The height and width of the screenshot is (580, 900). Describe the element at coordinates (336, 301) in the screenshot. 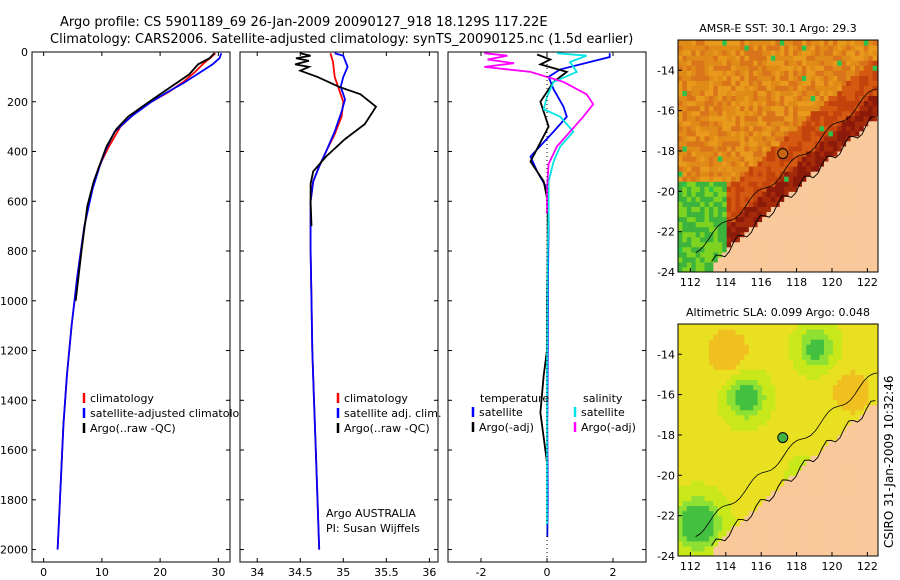

I see `series-group` at that location.